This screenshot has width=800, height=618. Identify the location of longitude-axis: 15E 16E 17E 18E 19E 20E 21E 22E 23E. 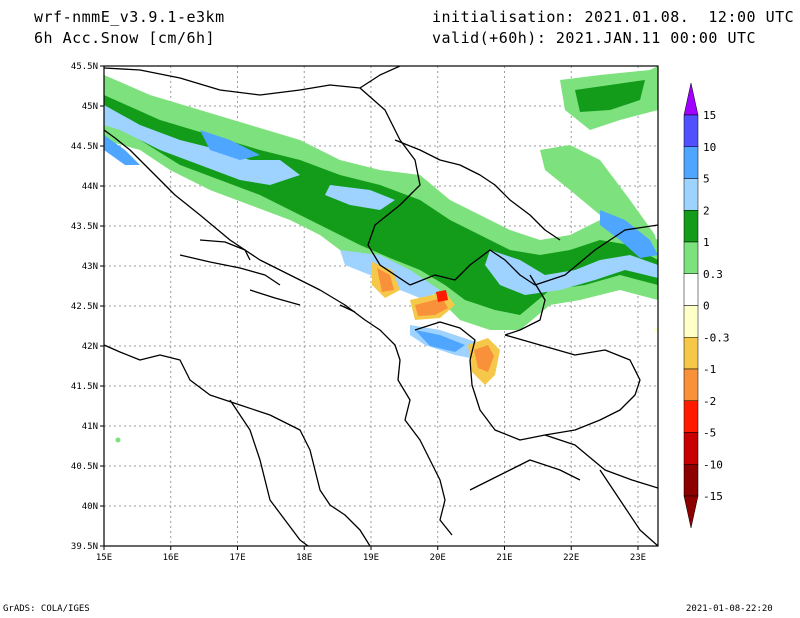
(371, 554).